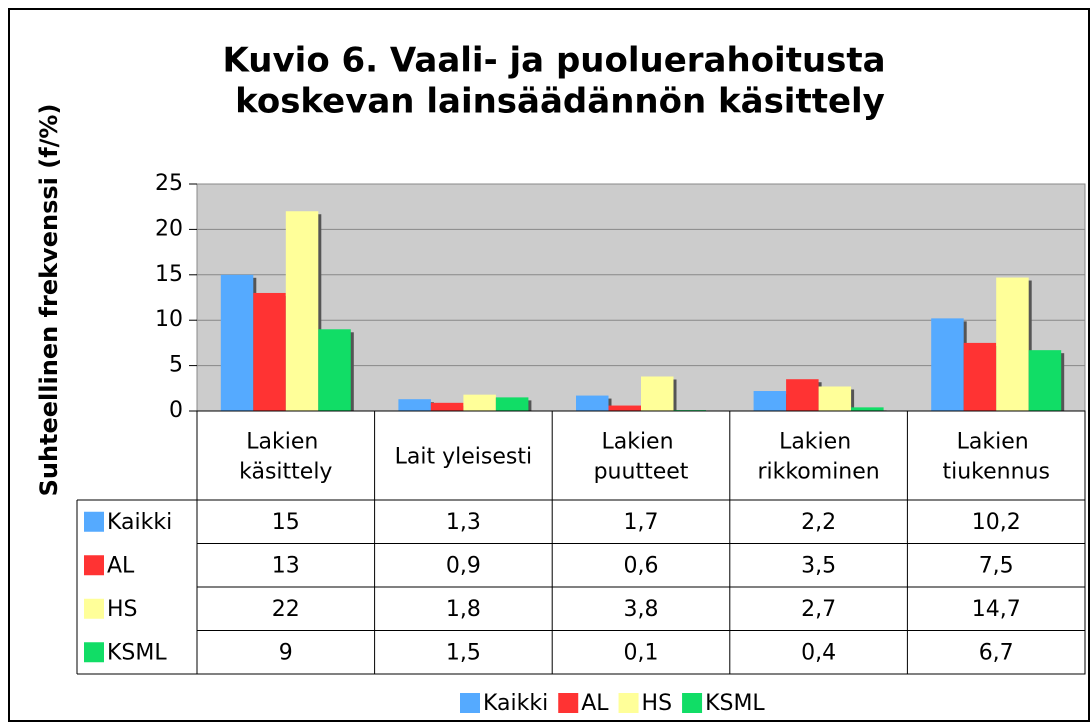 The height and width of the screenshot is (722, 1091). I want to click on table-row-label: KSML, so click(137, 652).